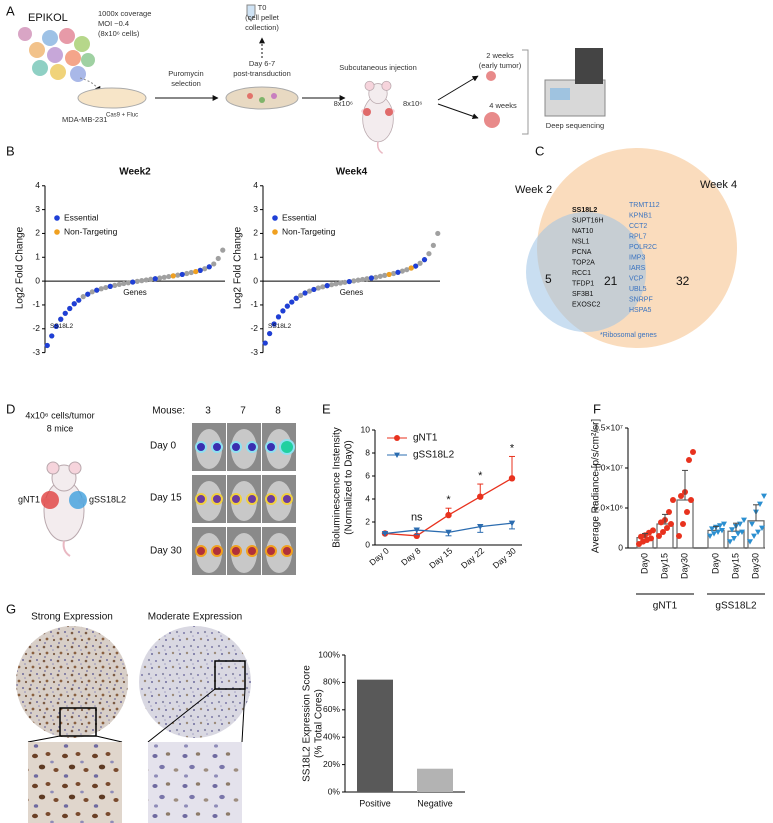  What do you see at coordinates (331, 764) in the screenshot?
I see `y-tick-label: 20%` at bounding box center [331, 764].